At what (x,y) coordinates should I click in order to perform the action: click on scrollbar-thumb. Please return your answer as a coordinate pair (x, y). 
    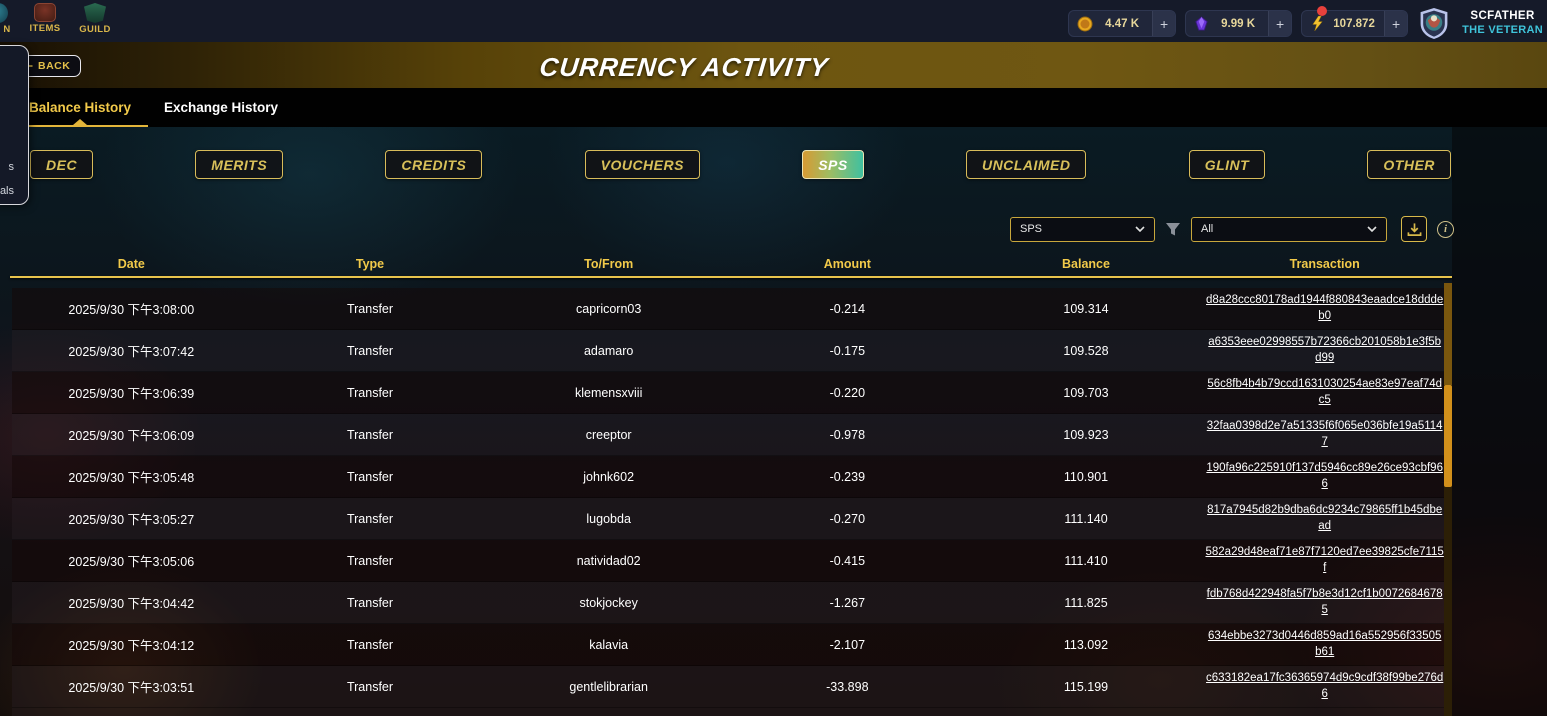
    Looking at the image, I should click on (1448, 436).